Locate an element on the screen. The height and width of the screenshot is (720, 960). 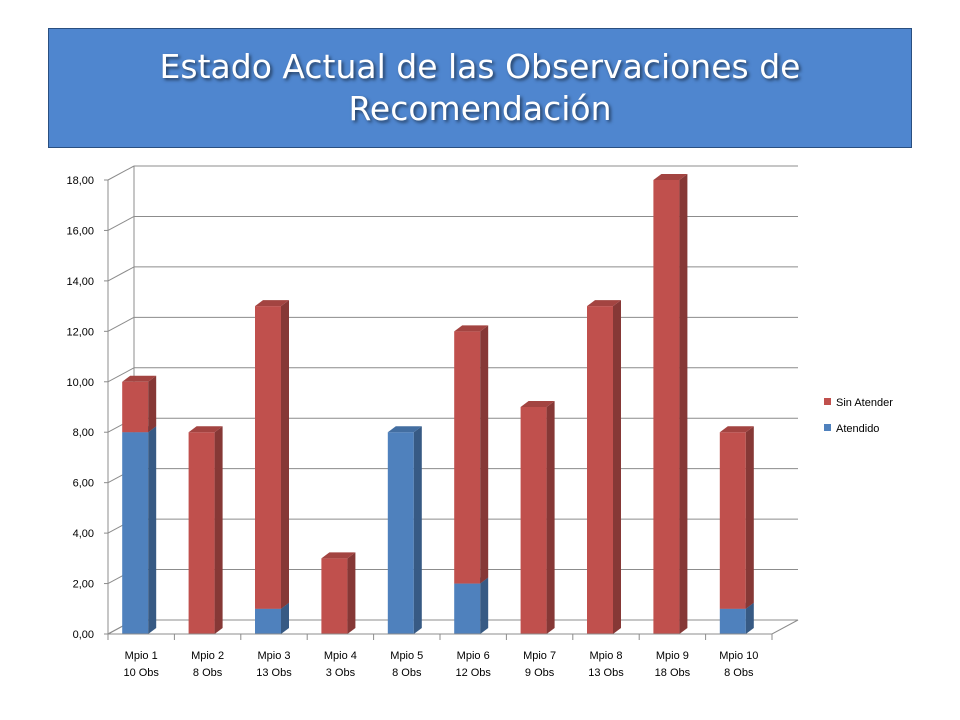
x-tick-label: Mpio 2 is located at coordinates (207, 656).